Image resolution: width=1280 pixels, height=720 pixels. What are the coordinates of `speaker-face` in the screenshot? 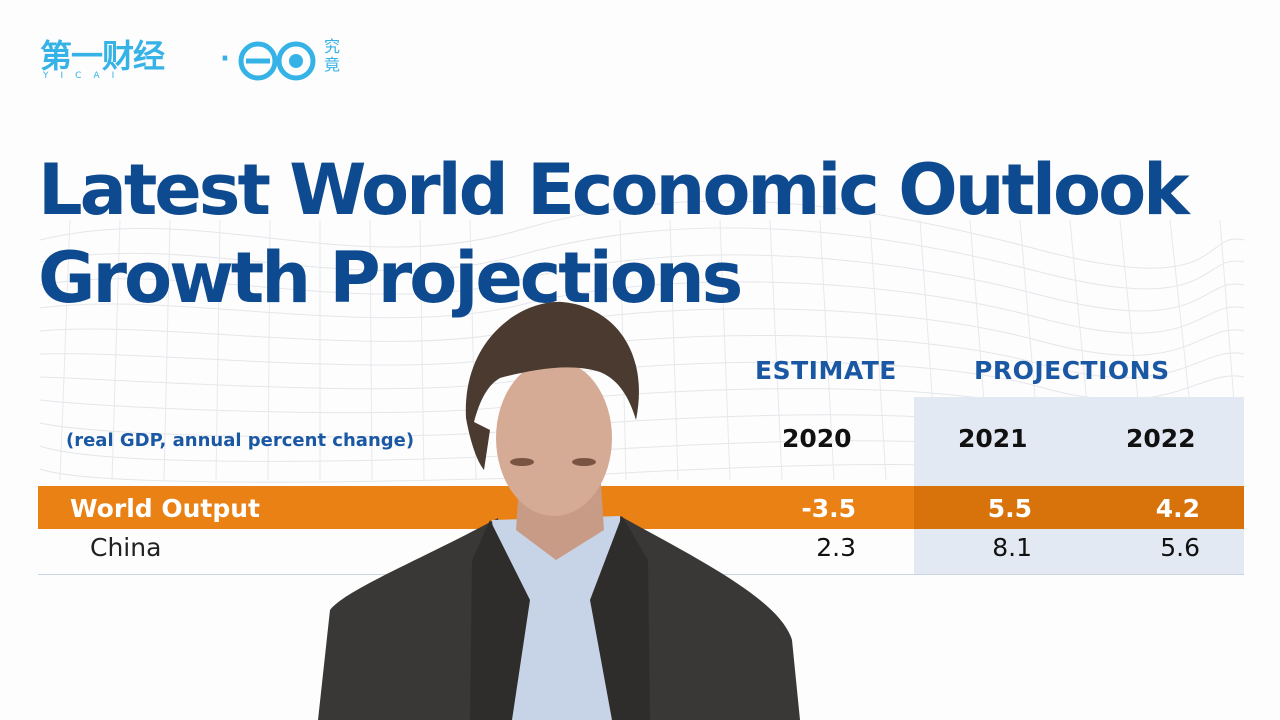 It's located at (554, 438).